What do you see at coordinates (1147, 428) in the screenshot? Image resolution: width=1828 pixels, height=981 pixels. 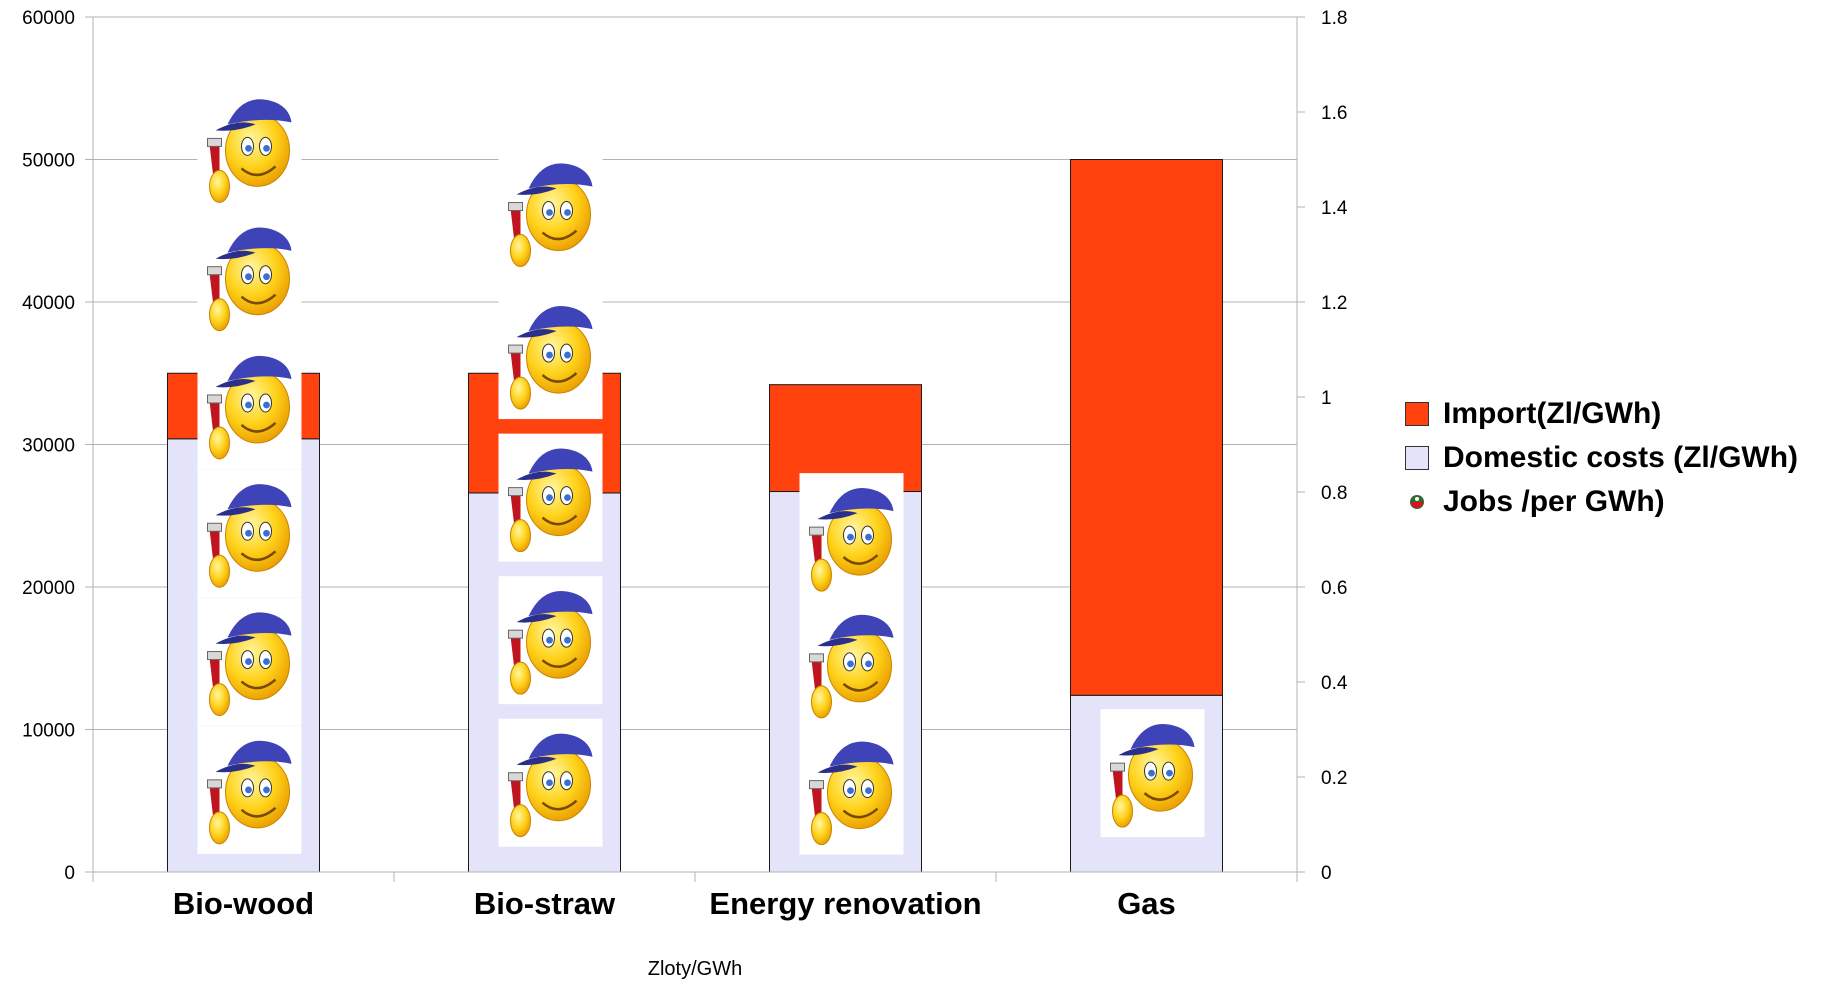 I see `bar-import` at bounding box center [1147, 428].